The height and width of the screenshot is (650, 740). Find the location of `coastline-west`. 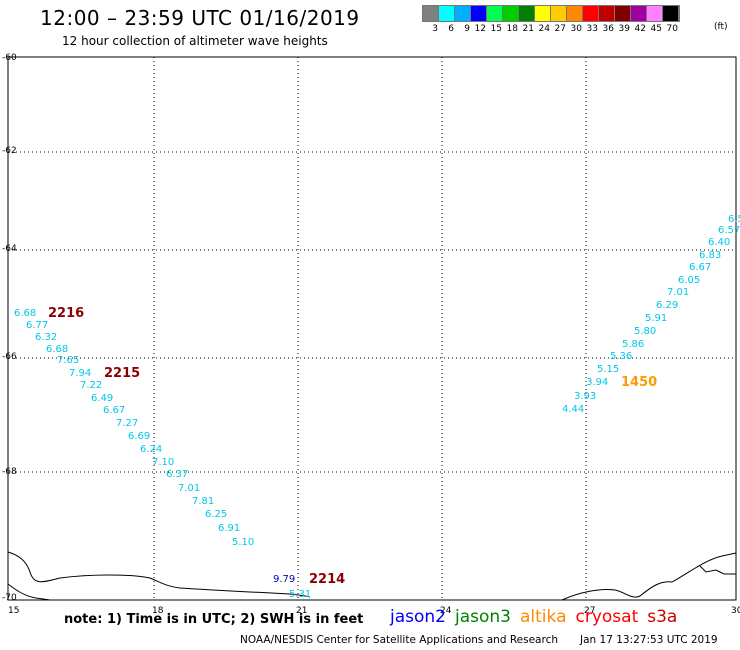

coastline-west is located at coordinates (159, 574).